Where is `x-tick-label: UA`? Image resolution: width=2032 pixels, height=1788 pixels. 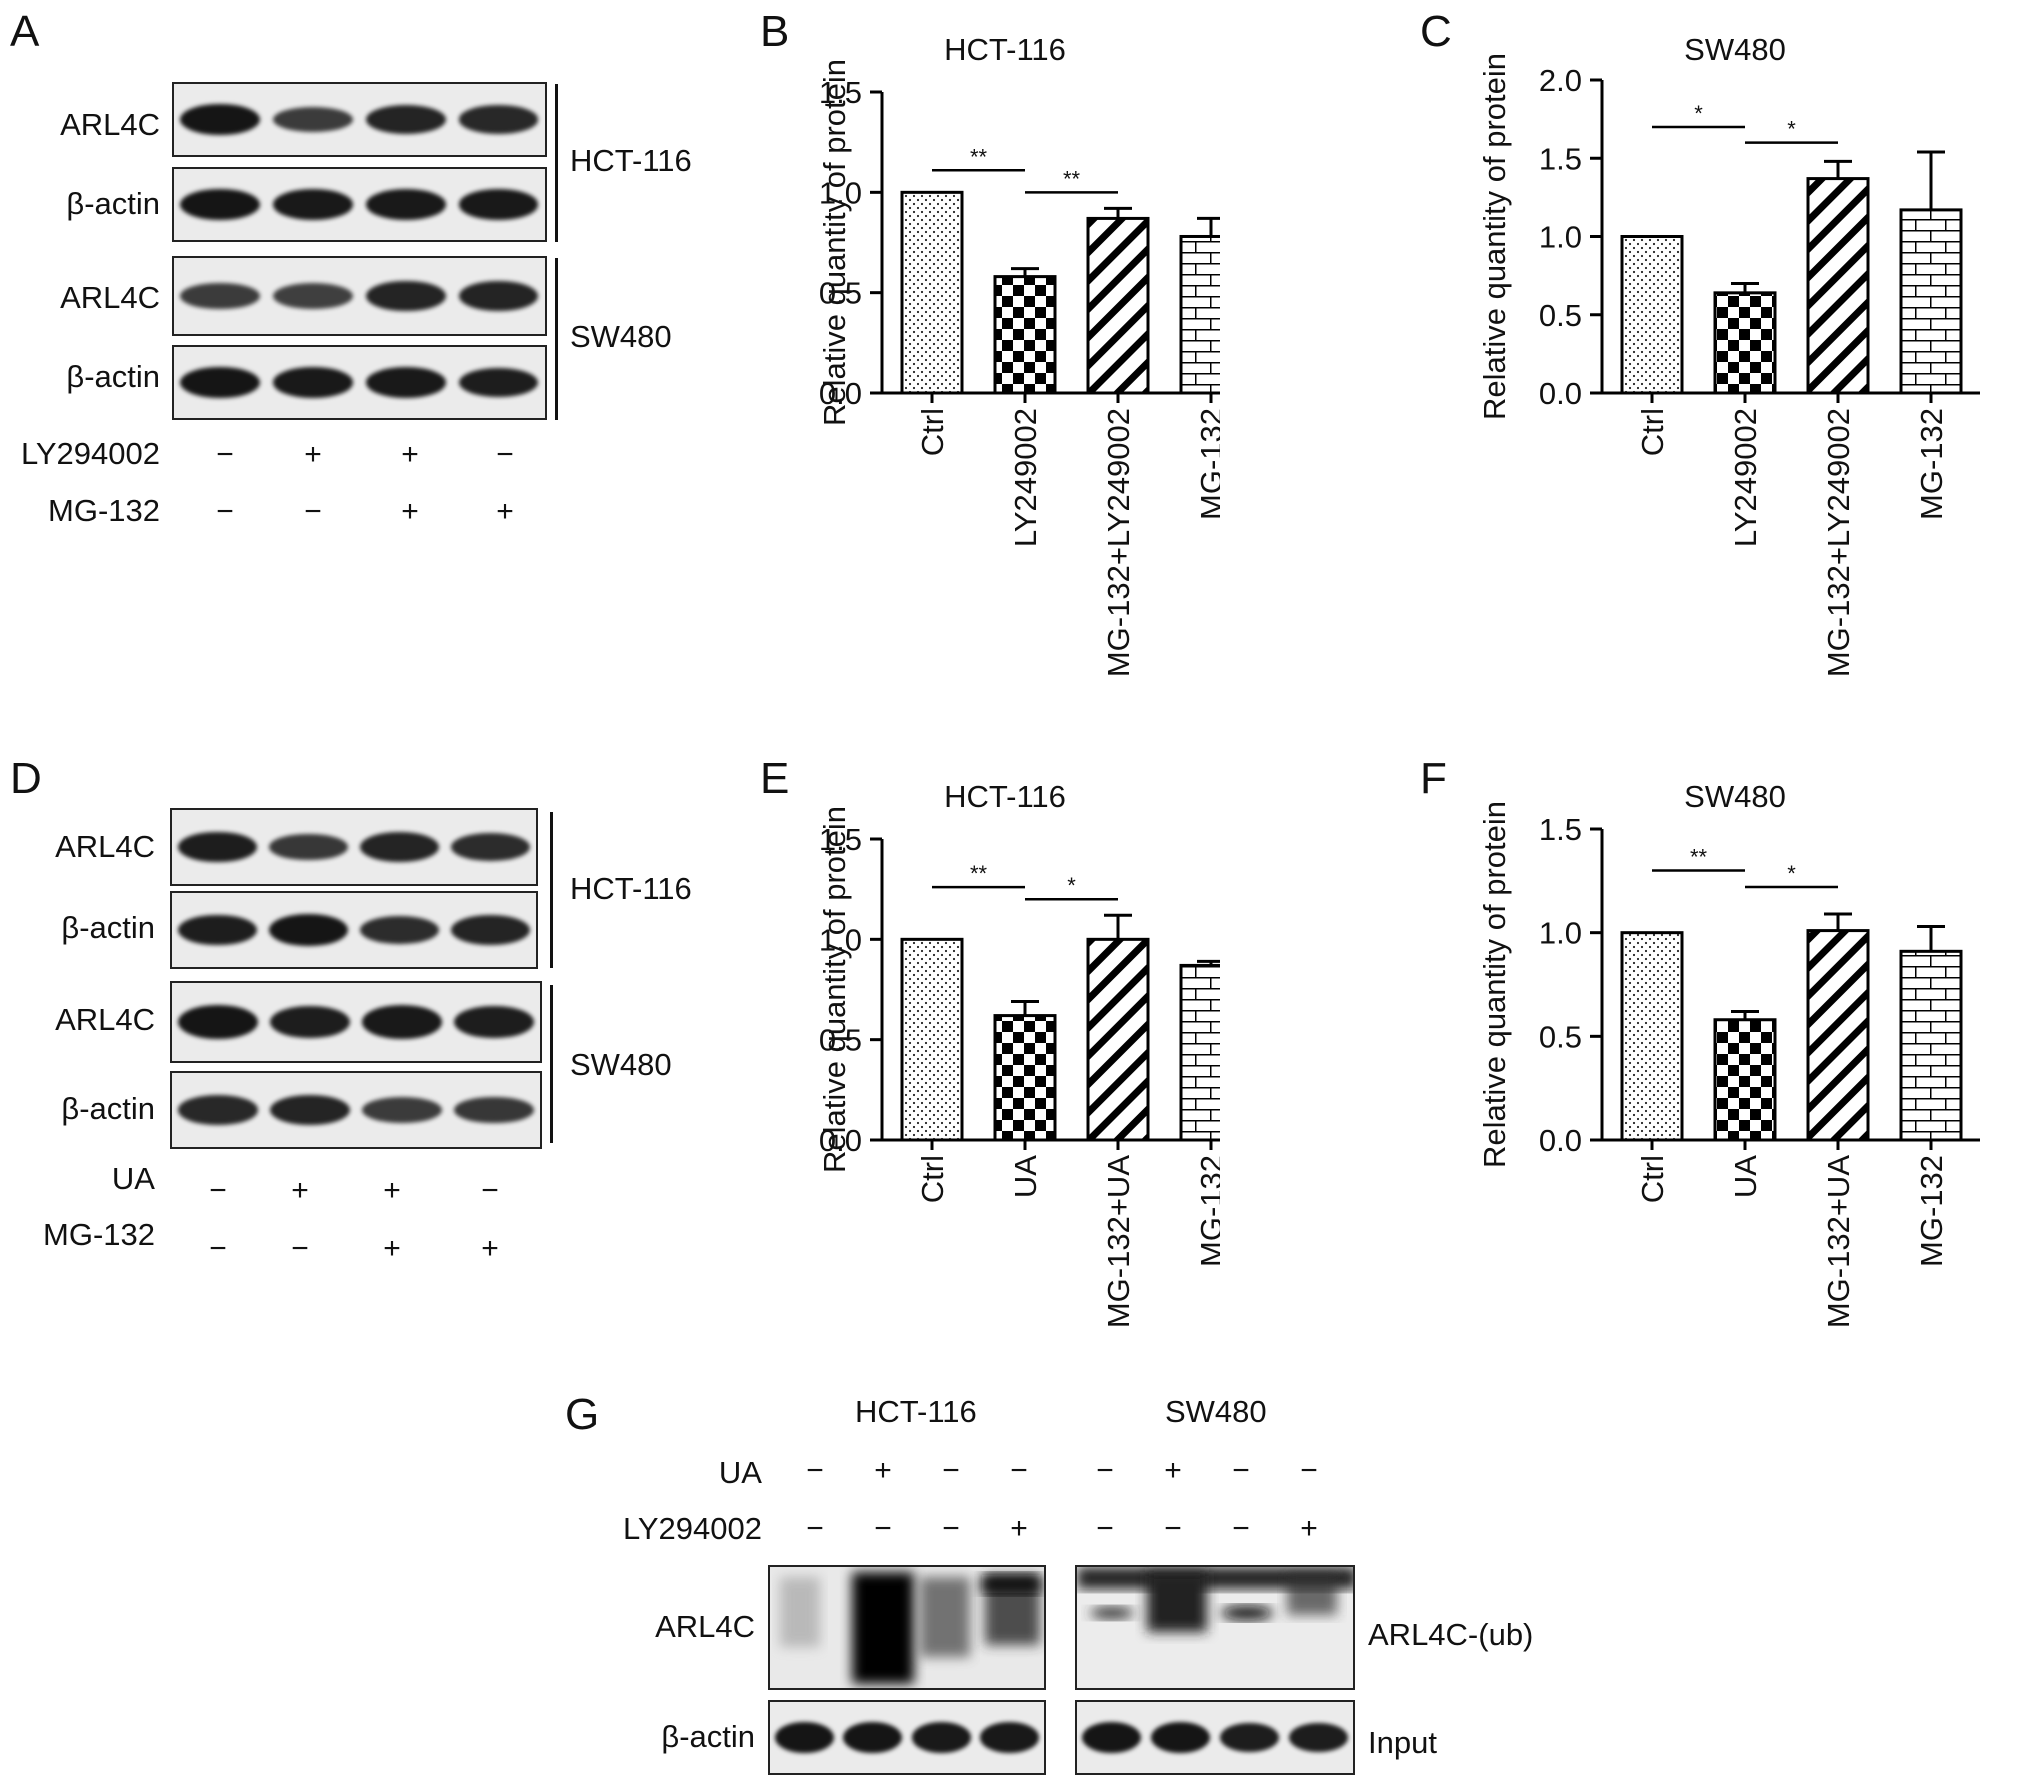 x-tick-label: UA is located at coordinates (1025, 1176).